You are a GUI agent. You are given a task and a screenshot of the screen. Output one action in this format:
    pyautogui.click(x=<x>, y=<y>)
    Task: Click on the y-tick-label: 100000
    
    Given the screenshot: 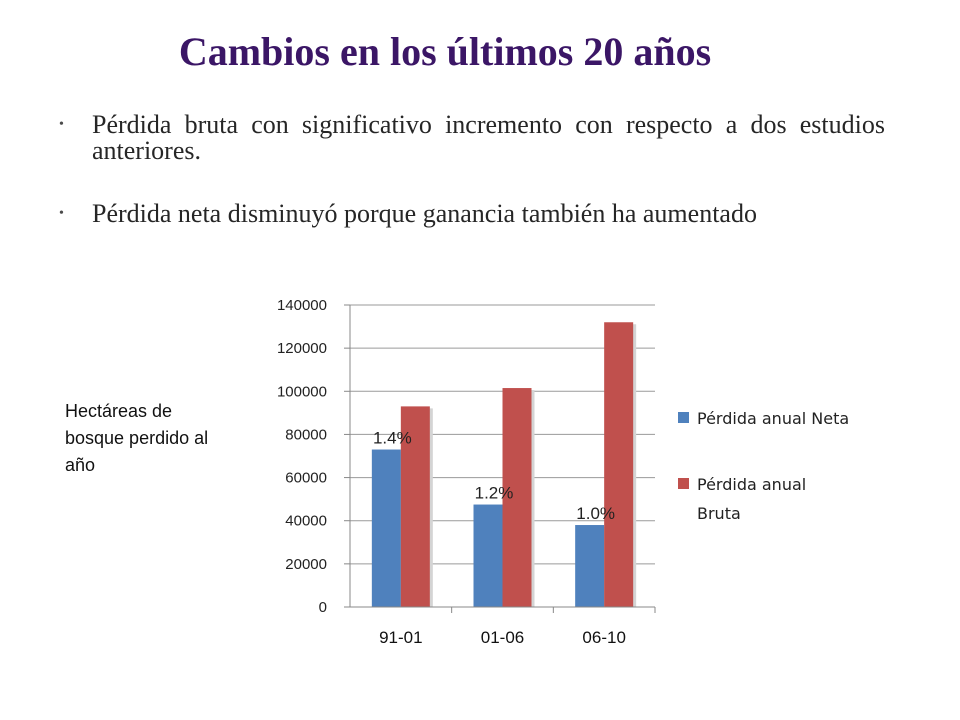 What is the action you would take?
    pyautogui.click(x=302, y=391)
    